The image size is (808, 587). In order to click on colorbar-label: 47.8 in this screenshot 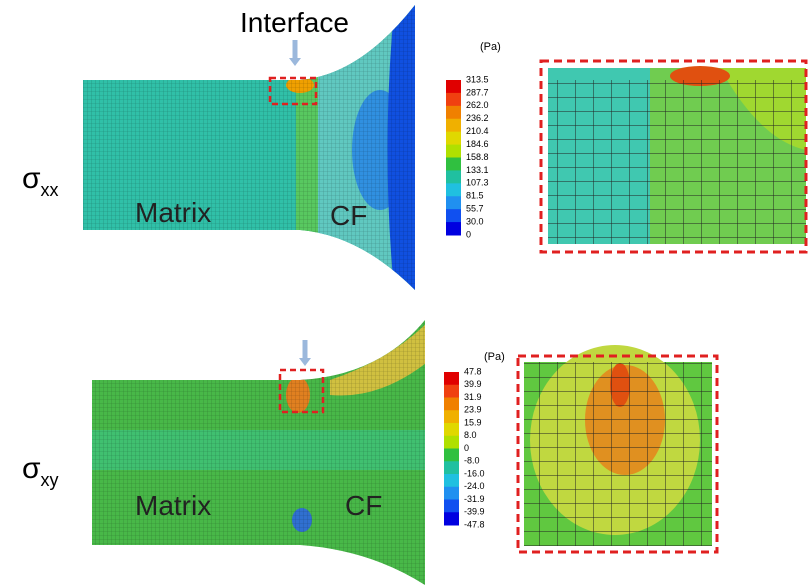, I will do `click(473, 371)`.